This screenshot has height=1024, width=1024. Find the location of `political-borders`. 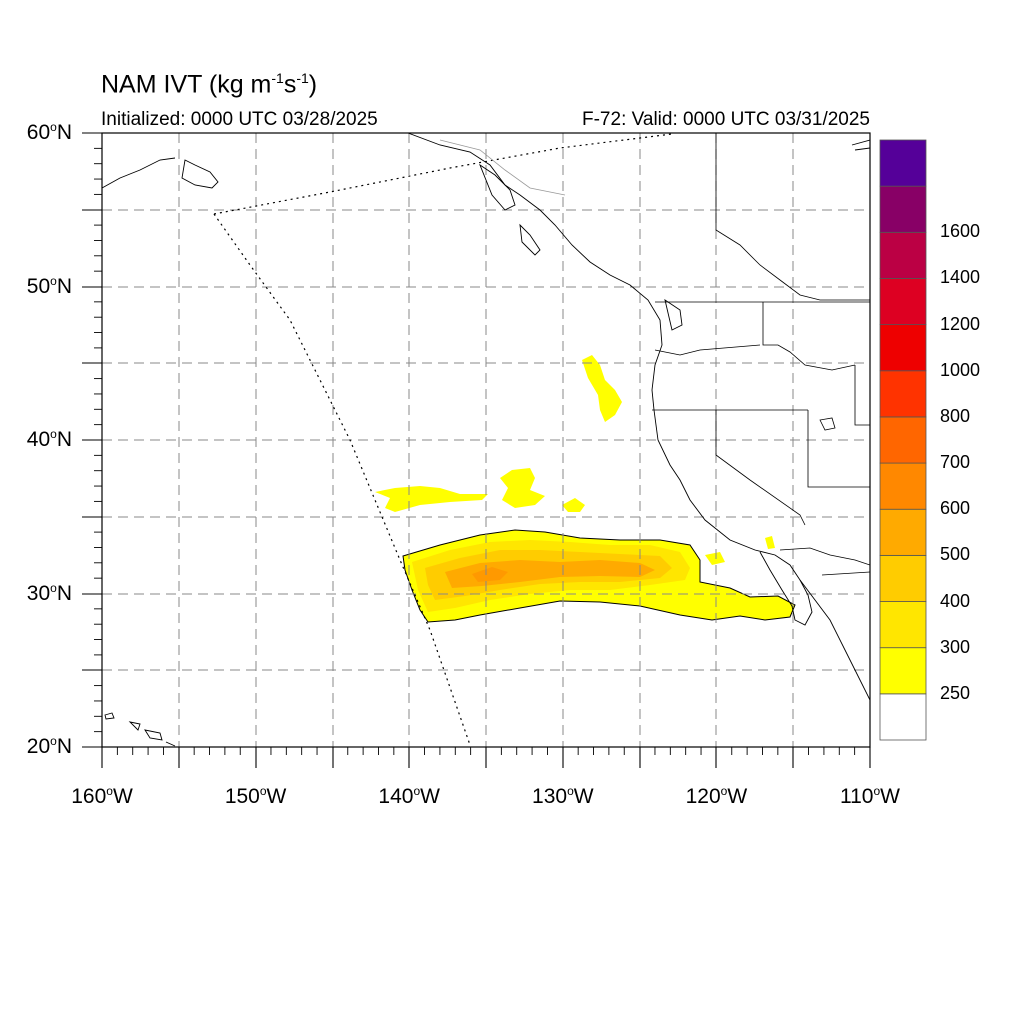

political-borders is located at coordinates (761, 354).